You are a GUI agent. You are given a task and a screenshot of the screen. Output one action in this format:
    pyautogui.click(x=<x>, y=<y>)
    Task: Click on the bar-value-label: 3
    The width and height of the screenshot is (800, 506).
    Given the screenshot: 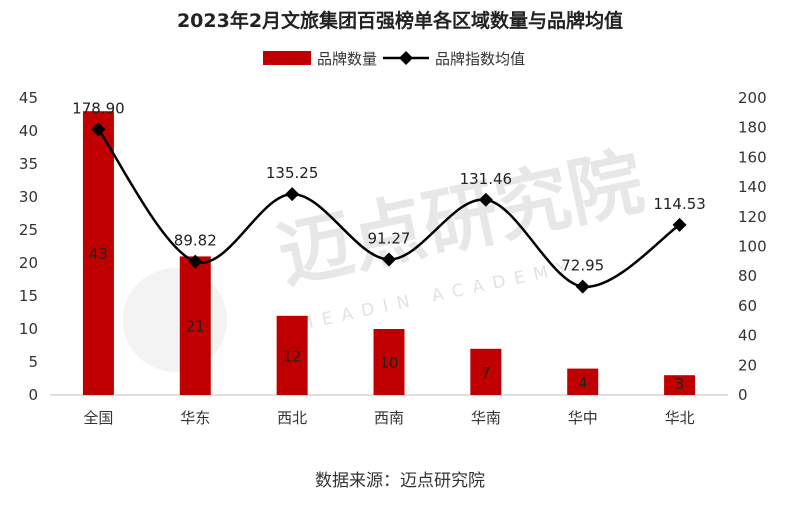 What is the action you would take?
    pyautogui.click(x=680, y=384)
    